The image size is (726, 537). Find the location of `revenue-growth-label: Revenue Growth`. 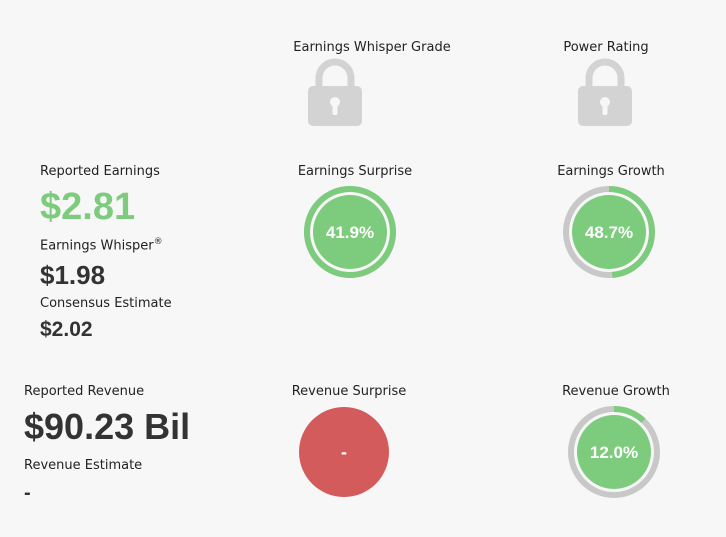

revenue-growth-label: Revenue Growth is located at coordinates (616, 391).